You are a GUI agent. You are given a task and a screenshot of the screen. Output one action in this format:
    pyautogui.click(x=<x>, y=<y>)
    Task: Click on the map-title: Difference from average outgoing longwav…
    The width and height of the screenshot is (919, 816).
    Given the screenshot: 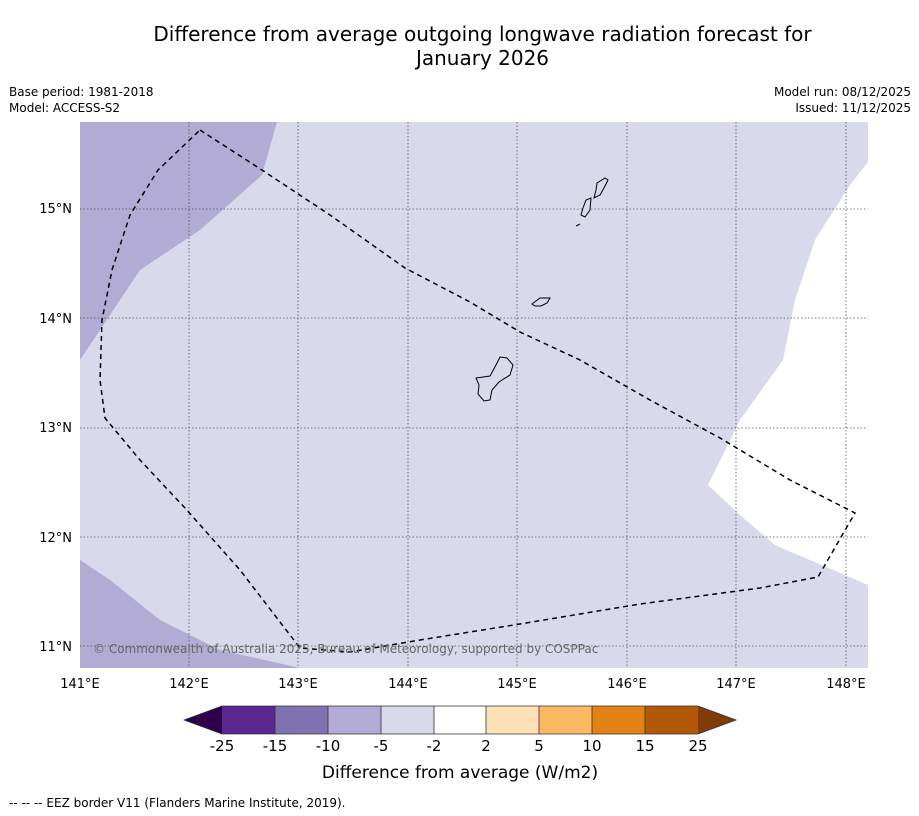 What is the action you would take?
    pyautogui.click(x=482, y=46)
    